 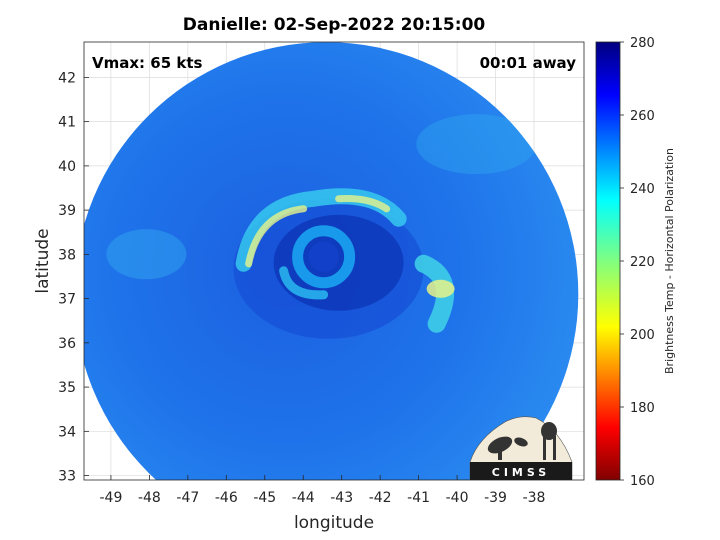 I want to click on x-axis: -49 -48 -47 -46 -45 -44 -43 -42 -41 -40 -39 -38, so click(x=322, y=490).